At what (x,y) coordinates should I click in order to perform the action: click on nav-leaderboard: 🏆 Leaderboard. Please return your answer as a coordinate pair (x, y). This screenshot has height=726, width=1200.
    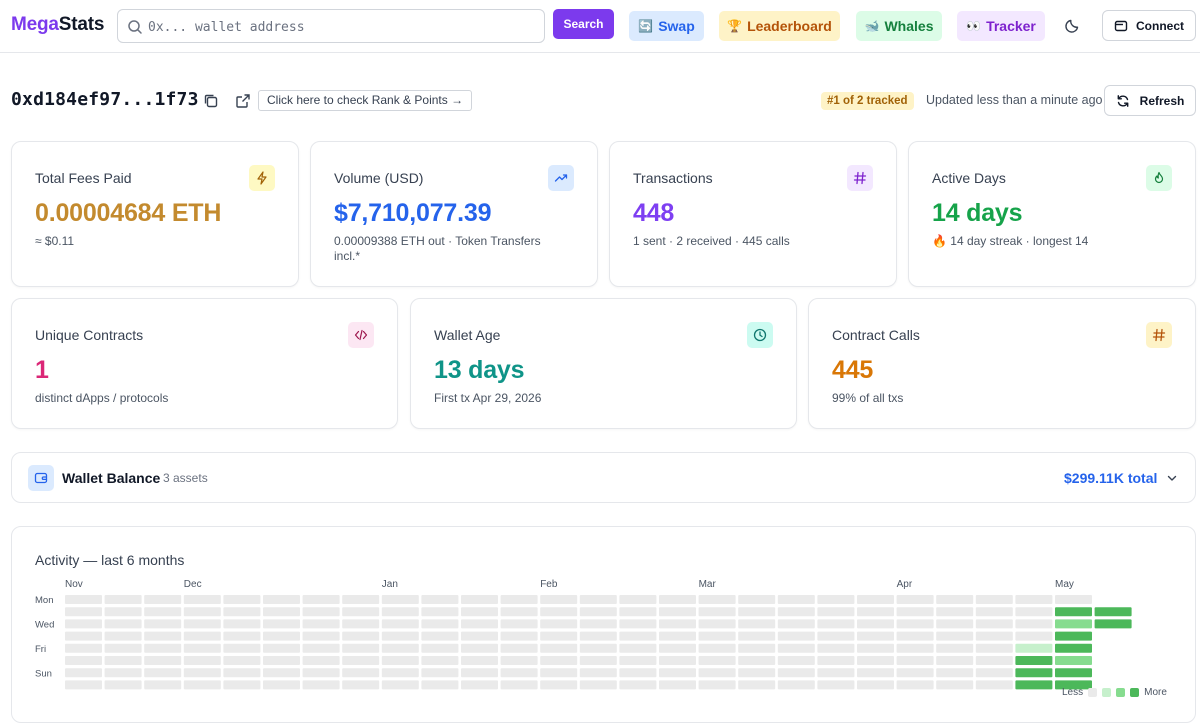
    Looking at the image, I should click on (779, 26).